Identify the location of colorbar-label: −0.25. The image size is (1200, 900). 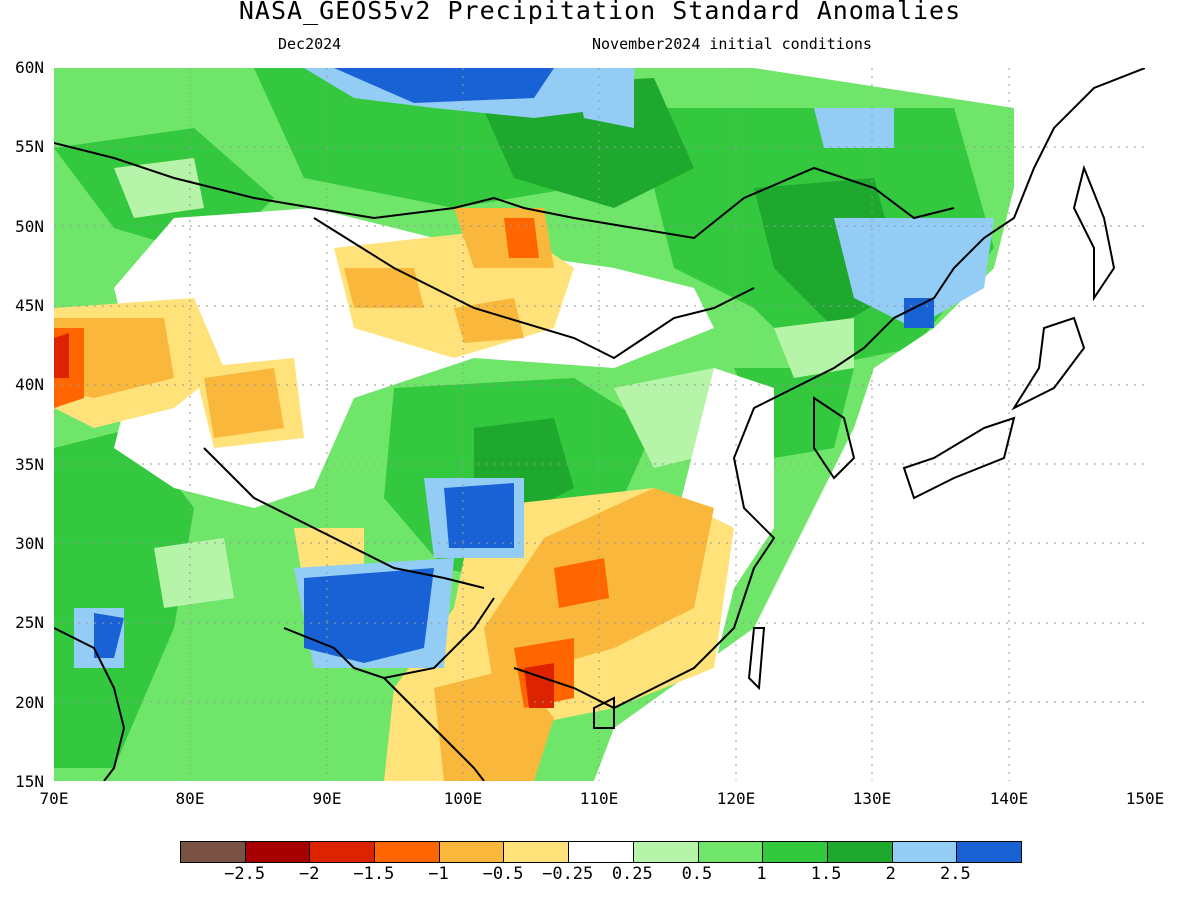
(568, 874).